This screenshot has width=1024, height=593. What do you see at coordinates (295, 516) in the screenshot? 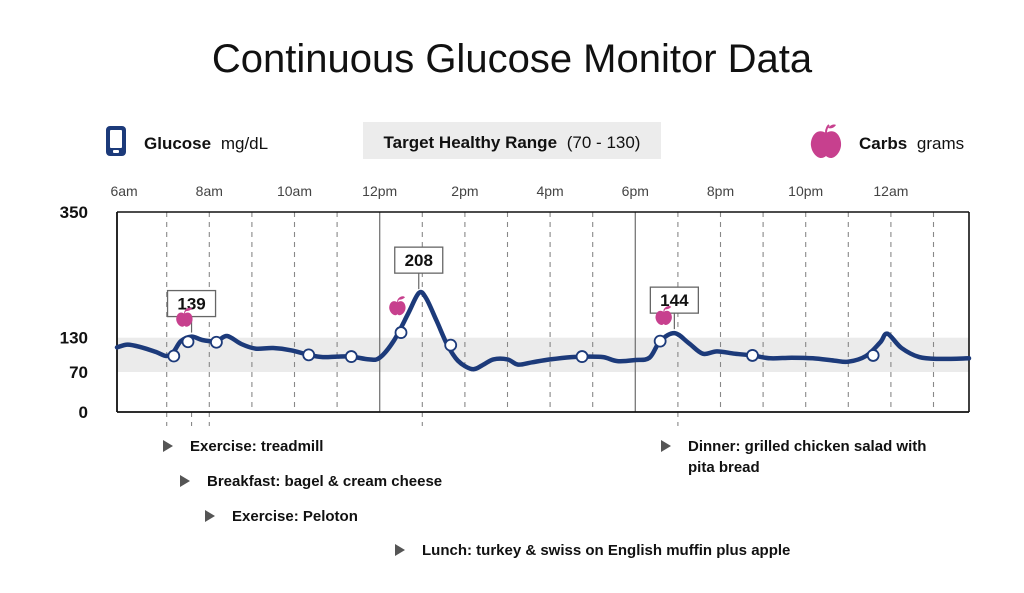
I see `annotation-text: Exercise: Peloton` at bounding box center [295, 516].